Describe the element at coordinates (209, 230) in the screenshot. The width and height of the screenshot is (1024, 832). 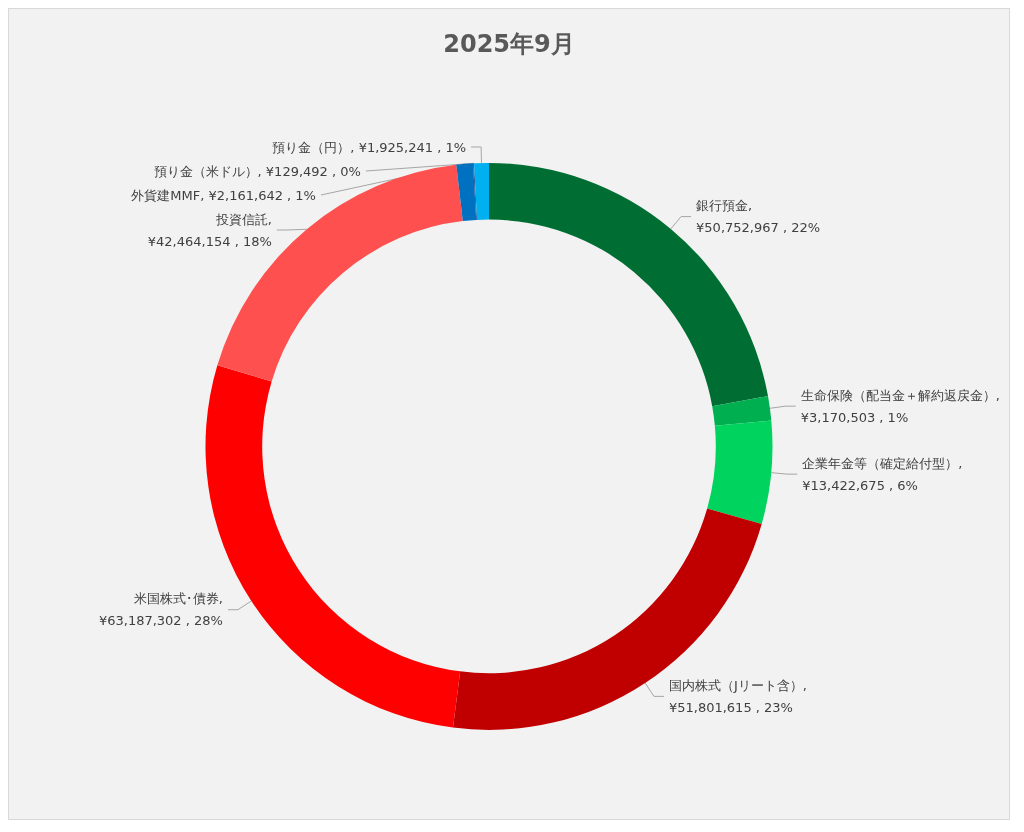
I see `slice-label: 投資信託, ¥42,464,154 , 18%` at that location.